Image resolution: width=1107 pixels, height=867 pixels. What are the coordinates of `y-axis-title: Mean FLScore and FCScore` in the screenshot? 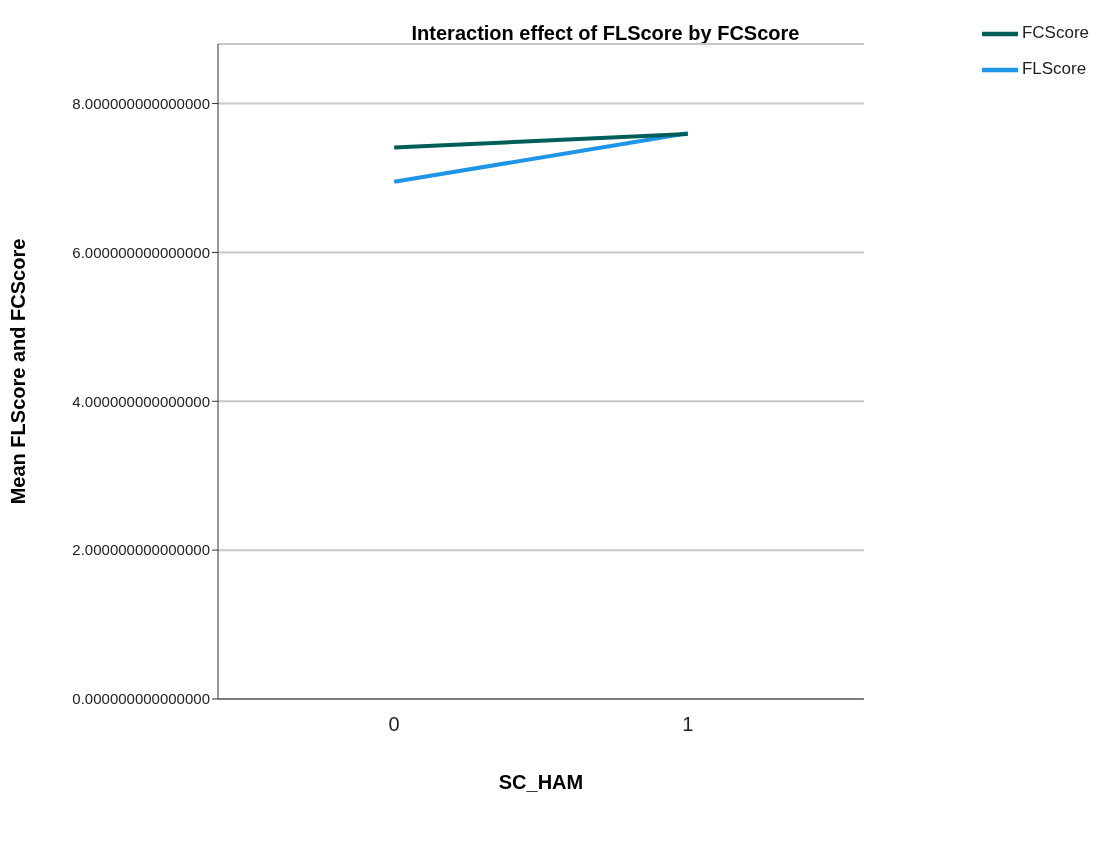 It's located at (18, 371).